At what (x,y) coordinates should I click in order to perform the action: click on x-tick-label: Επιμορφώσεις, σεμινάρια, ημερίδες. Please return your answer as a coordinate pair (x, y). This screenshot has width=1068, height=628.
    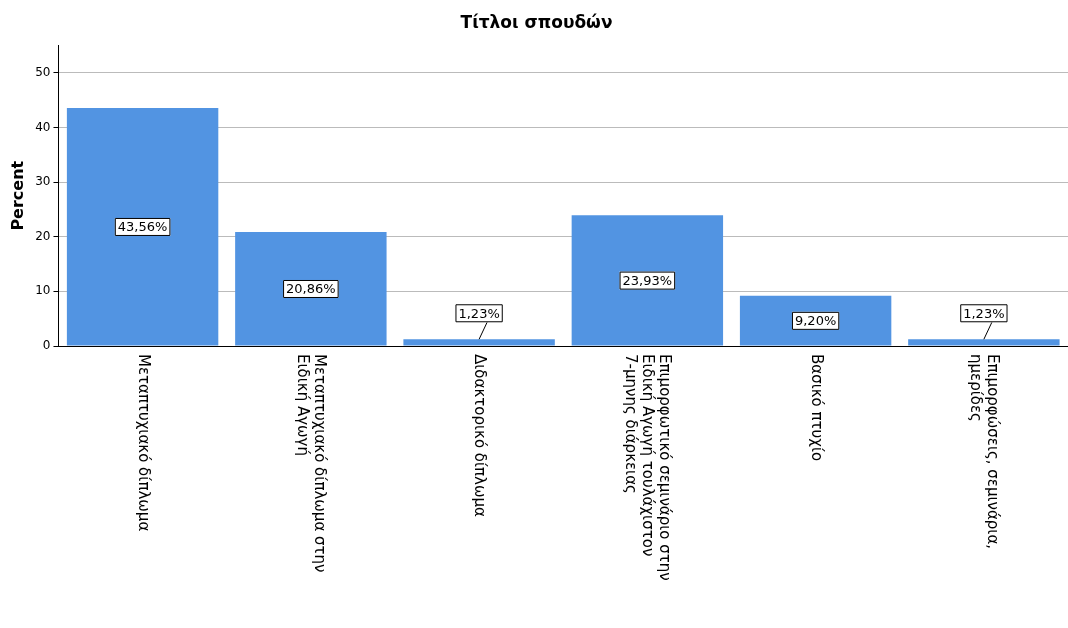
    Looking at the image, I should click on (985, 452).